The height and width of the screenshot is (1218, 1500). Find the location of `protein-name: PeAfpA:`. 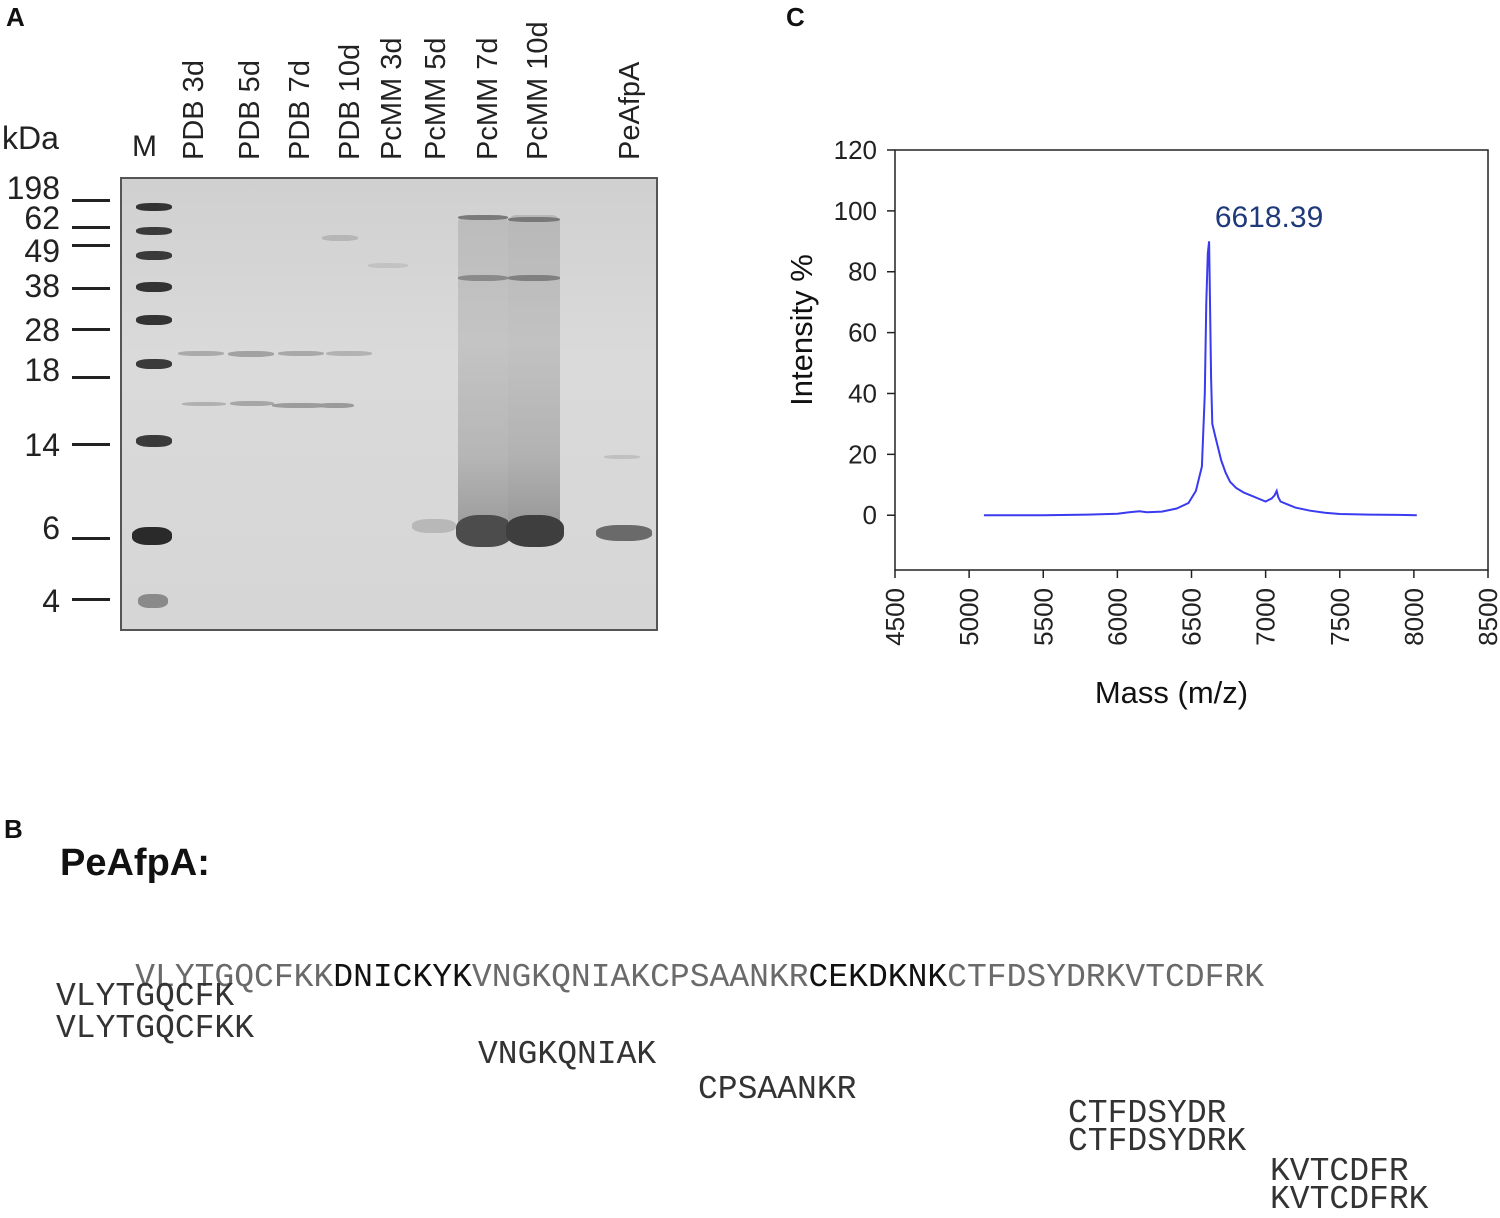

protein-name: PeAfpA: is located at coordinates (135, 863).